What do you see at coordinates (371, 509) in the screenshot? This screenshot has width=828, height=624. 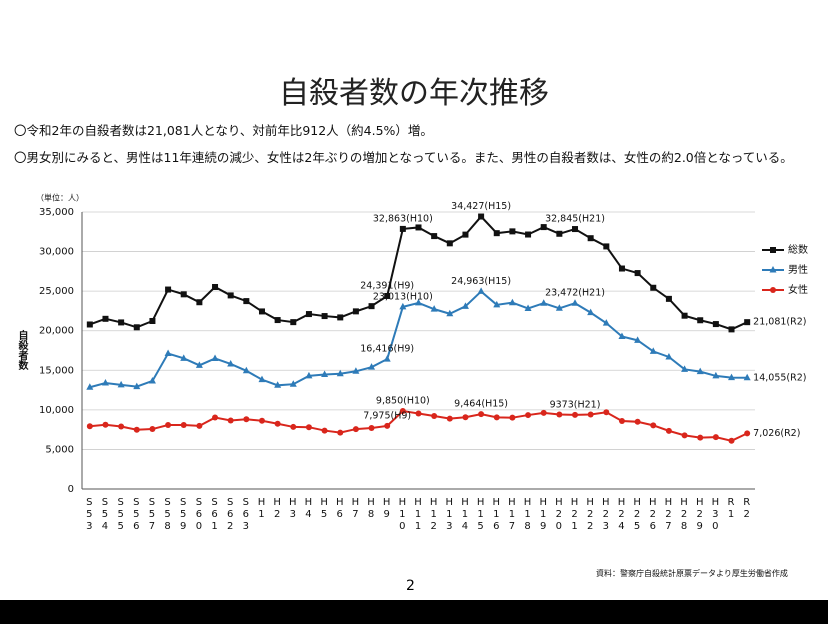 I see `x-tick-label: H8` at bounding box center [371, 509].